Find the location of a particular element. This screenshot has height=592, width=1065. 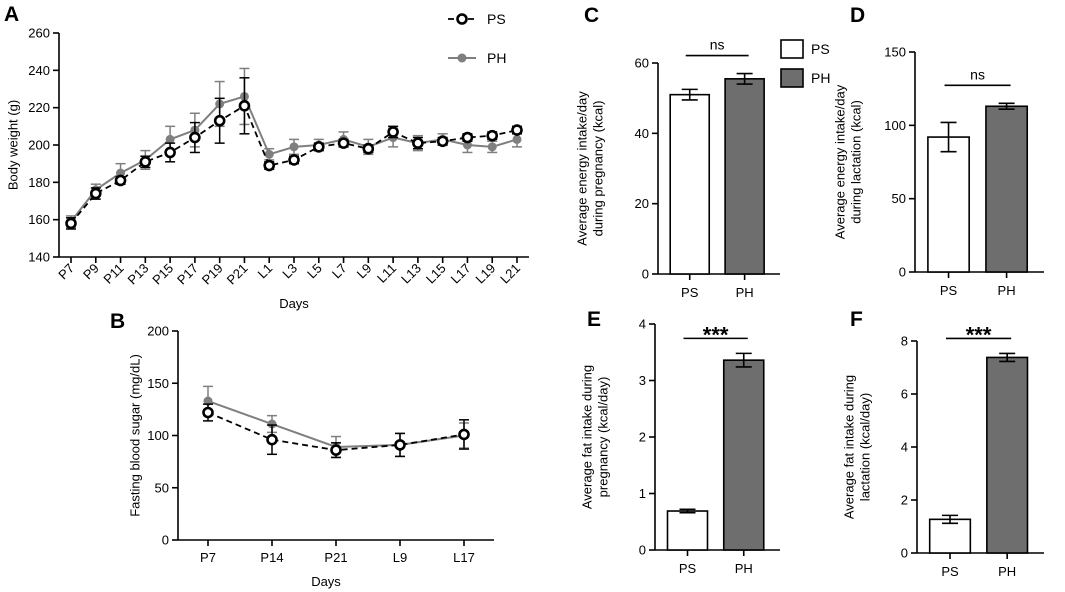

y-tick-label: 100 is located at coordinates (158, 435).